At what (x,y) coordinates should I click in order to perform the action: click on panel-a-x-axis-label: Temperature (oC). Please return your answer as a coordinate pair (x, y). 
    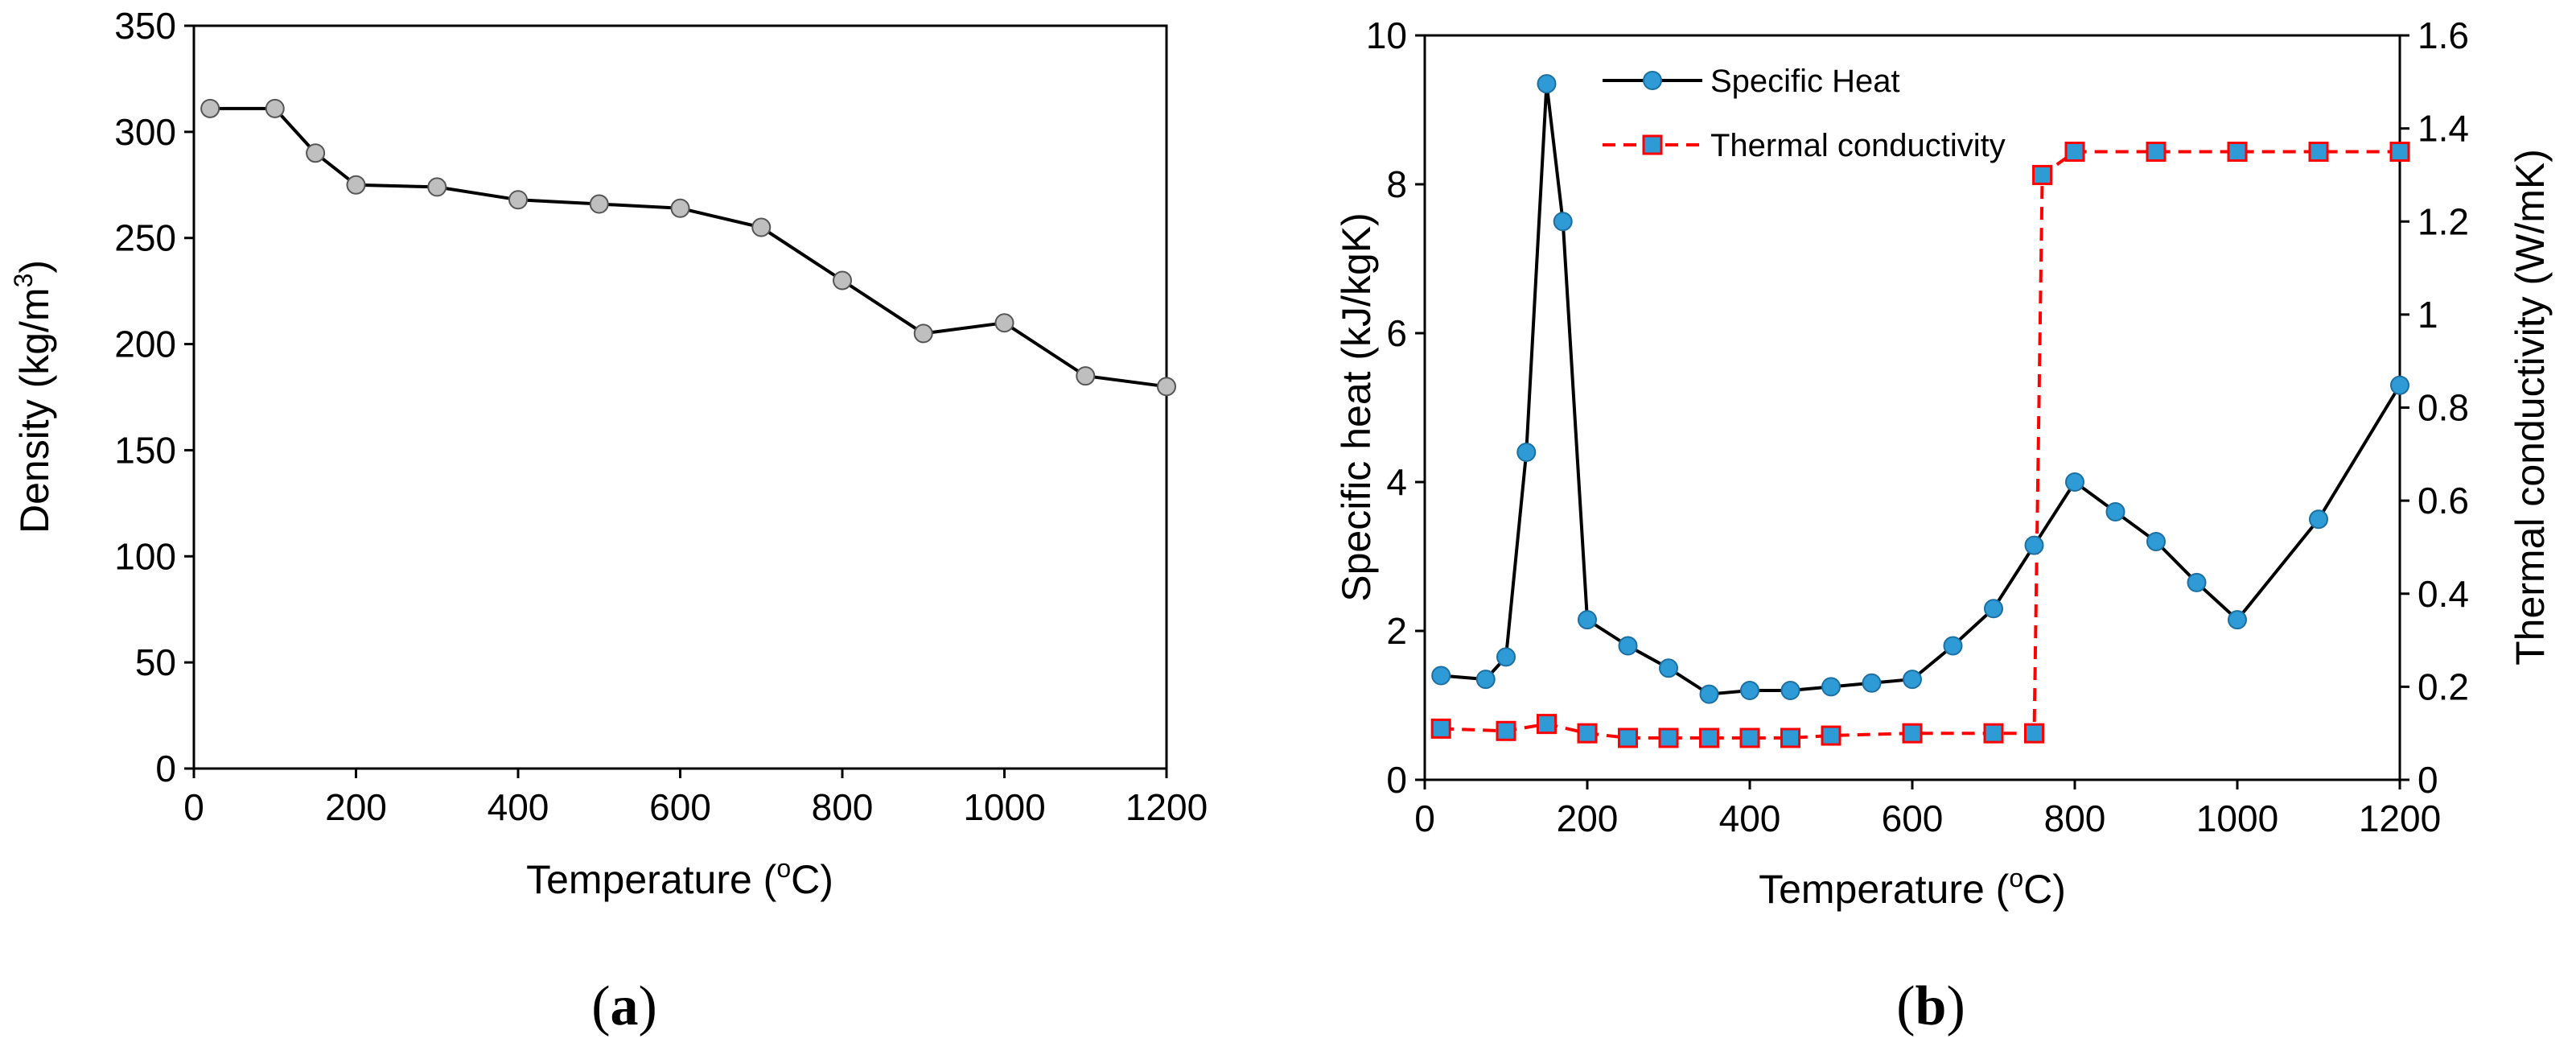
    Looking at the image, I should click on (679, 878).